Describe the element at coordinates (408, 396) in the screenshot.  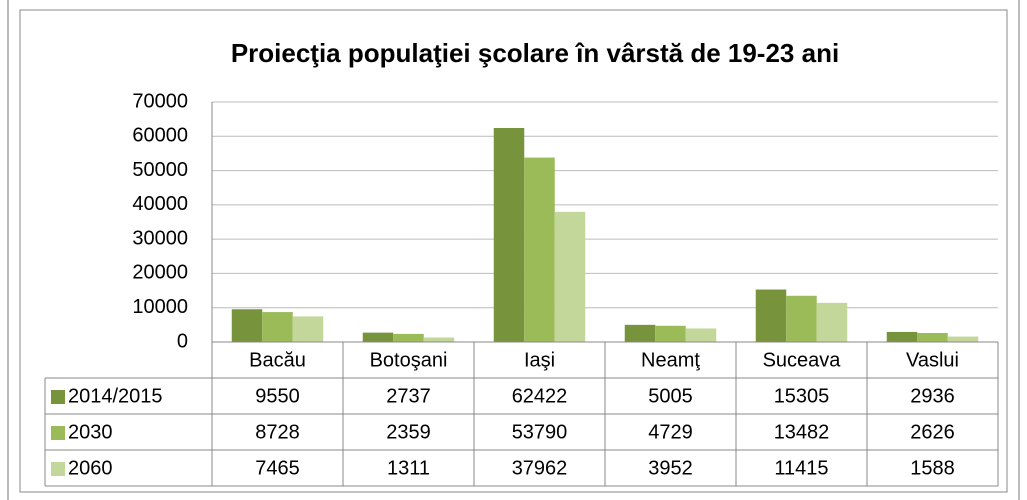
I see `table-cell: 2737` at that location.